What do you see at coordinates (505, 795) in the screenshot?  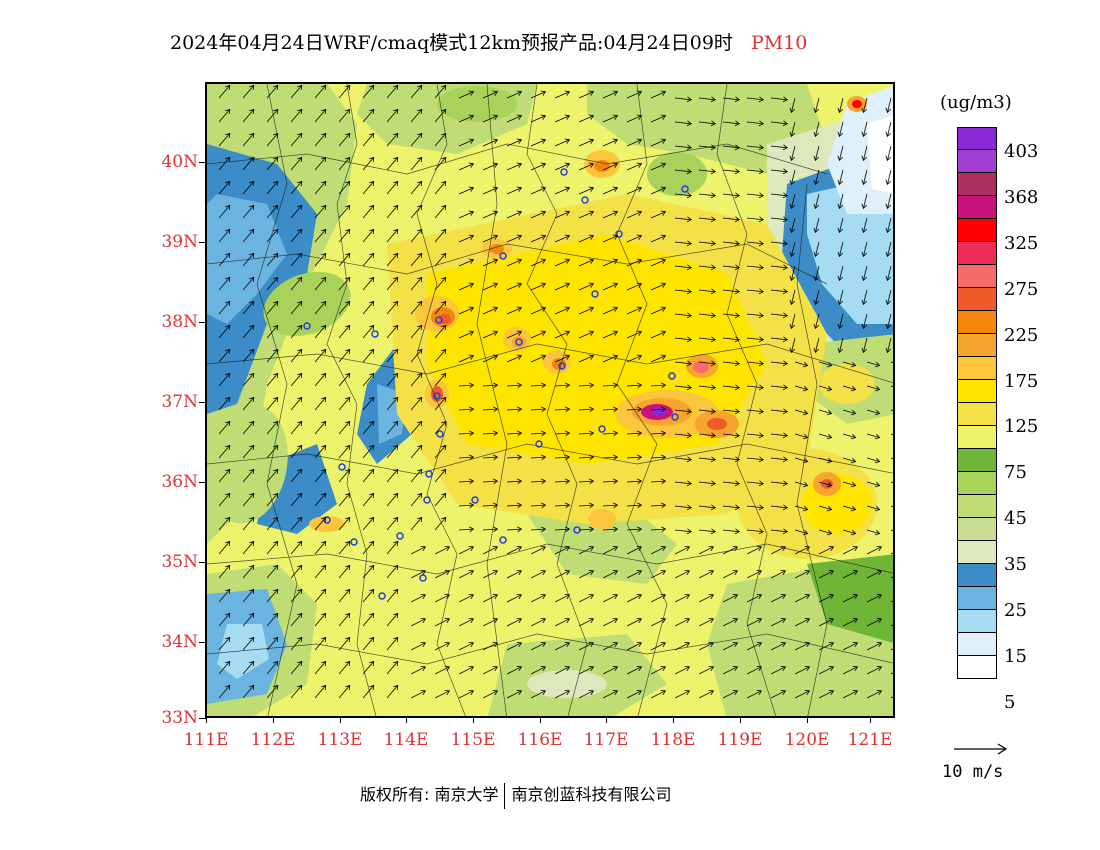 I see `footer-separator` at bounding box center [505, 795].